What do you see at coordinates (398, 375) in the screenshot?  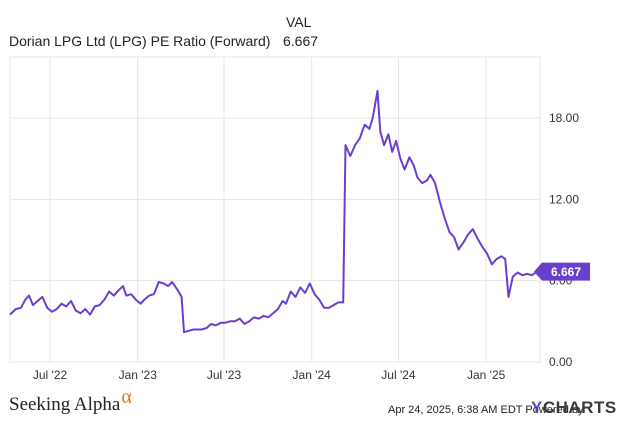 I see `x-tick-label: Jul '24` at bounding box center [398, 375].